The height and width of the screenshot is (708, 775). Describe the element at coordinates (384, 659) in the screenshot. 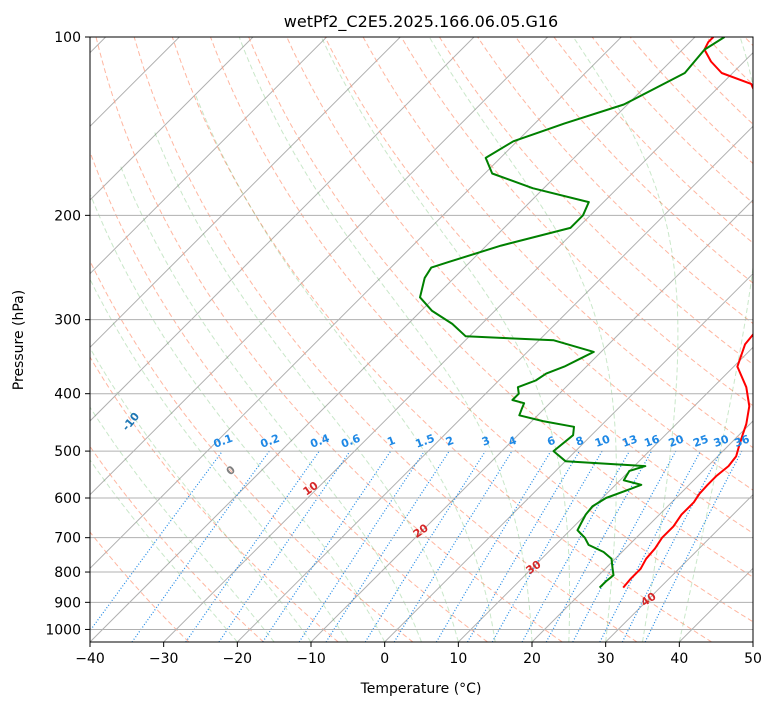

I see `x-tick-label: 0` at that location.